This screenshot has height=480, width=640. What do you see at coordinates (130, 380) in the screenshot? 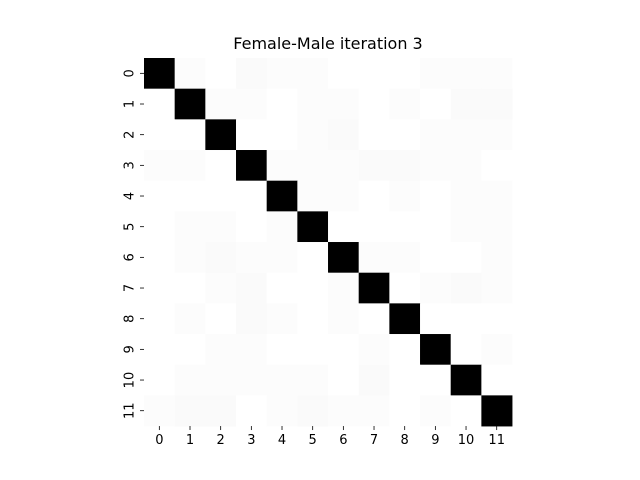
I see `y-tick-label: 10` at bounding box center [130, 380].